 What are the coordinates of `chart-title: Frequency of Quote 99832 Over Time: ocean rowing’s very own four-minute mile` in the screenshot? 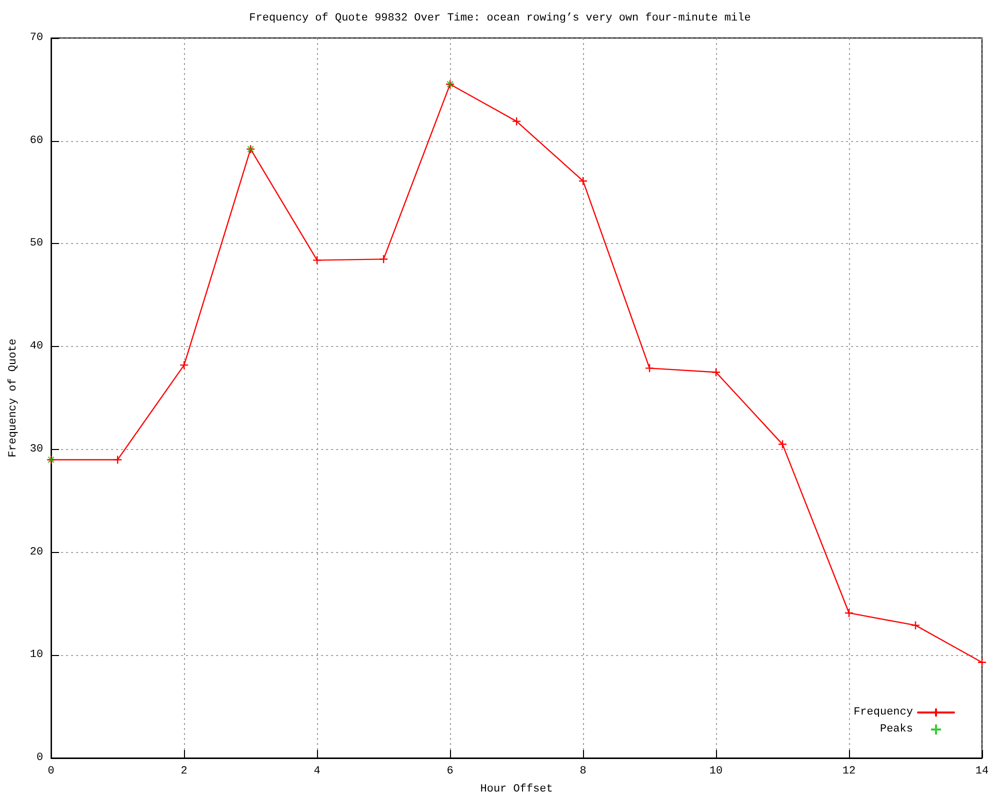 It's located at (500, 18).